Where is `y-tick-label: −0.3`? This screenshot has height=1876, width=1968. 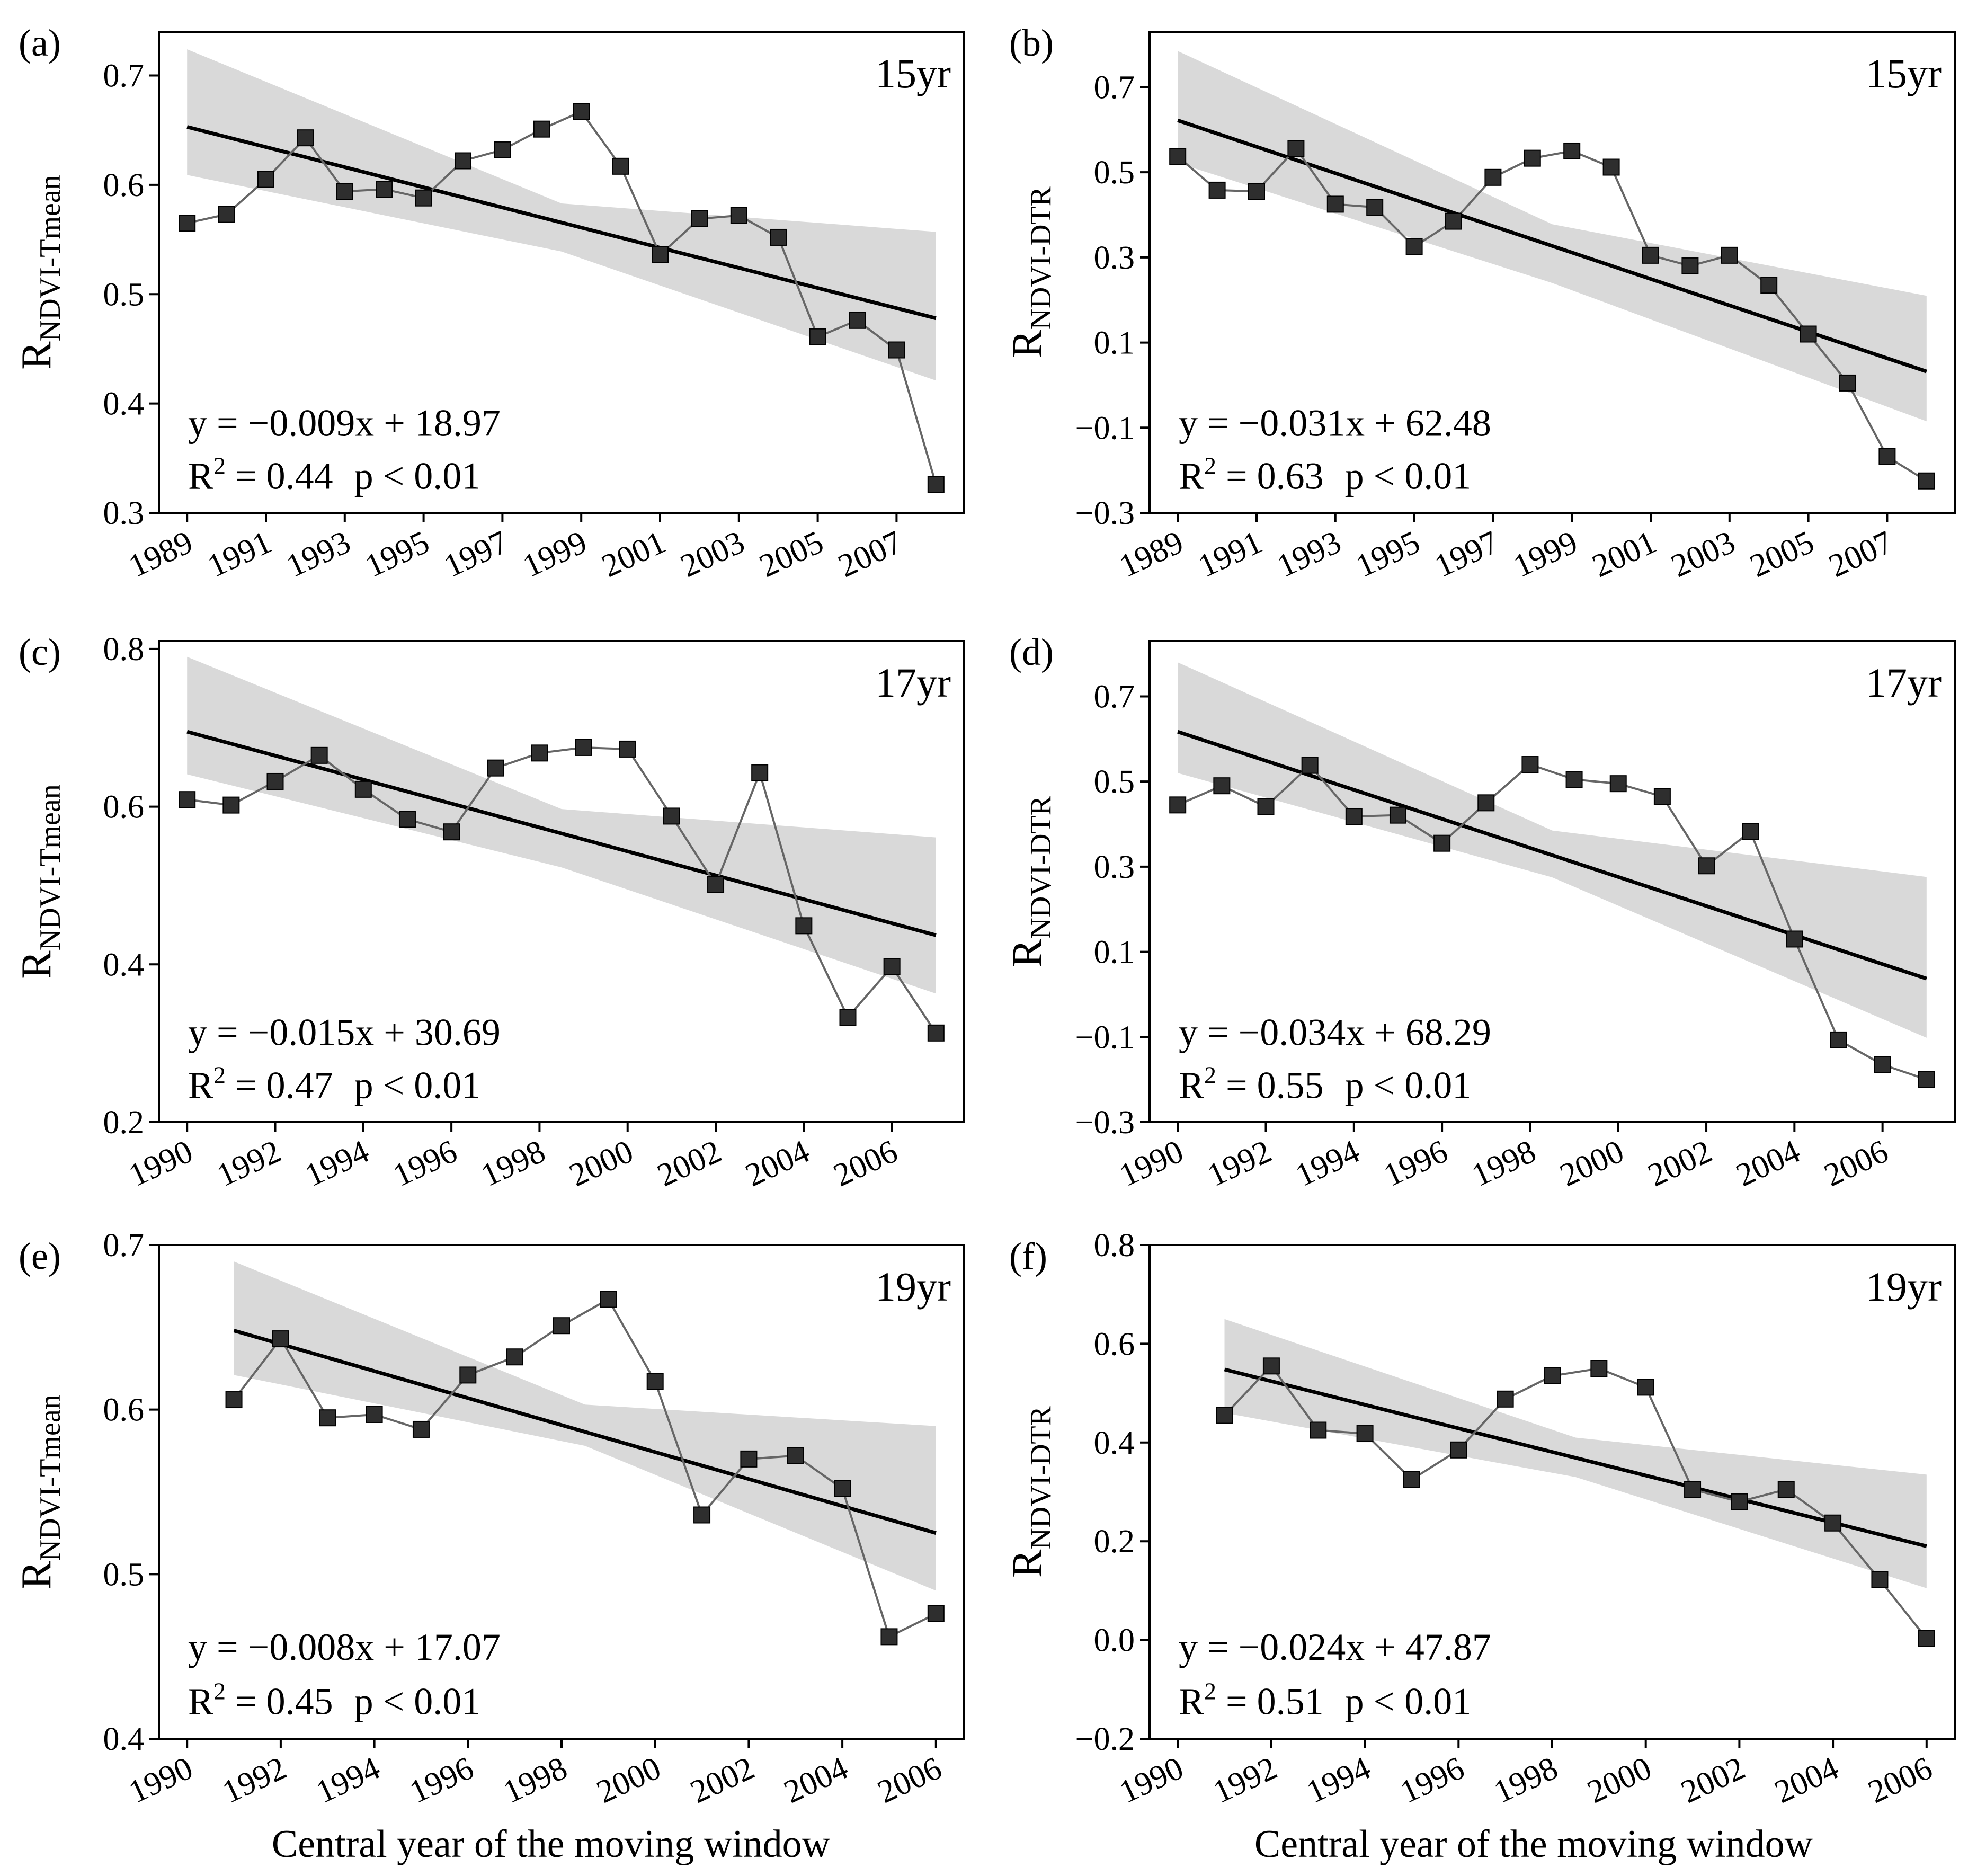
y-tick-label: −0.3 is located at coordinates (1105, 1123).